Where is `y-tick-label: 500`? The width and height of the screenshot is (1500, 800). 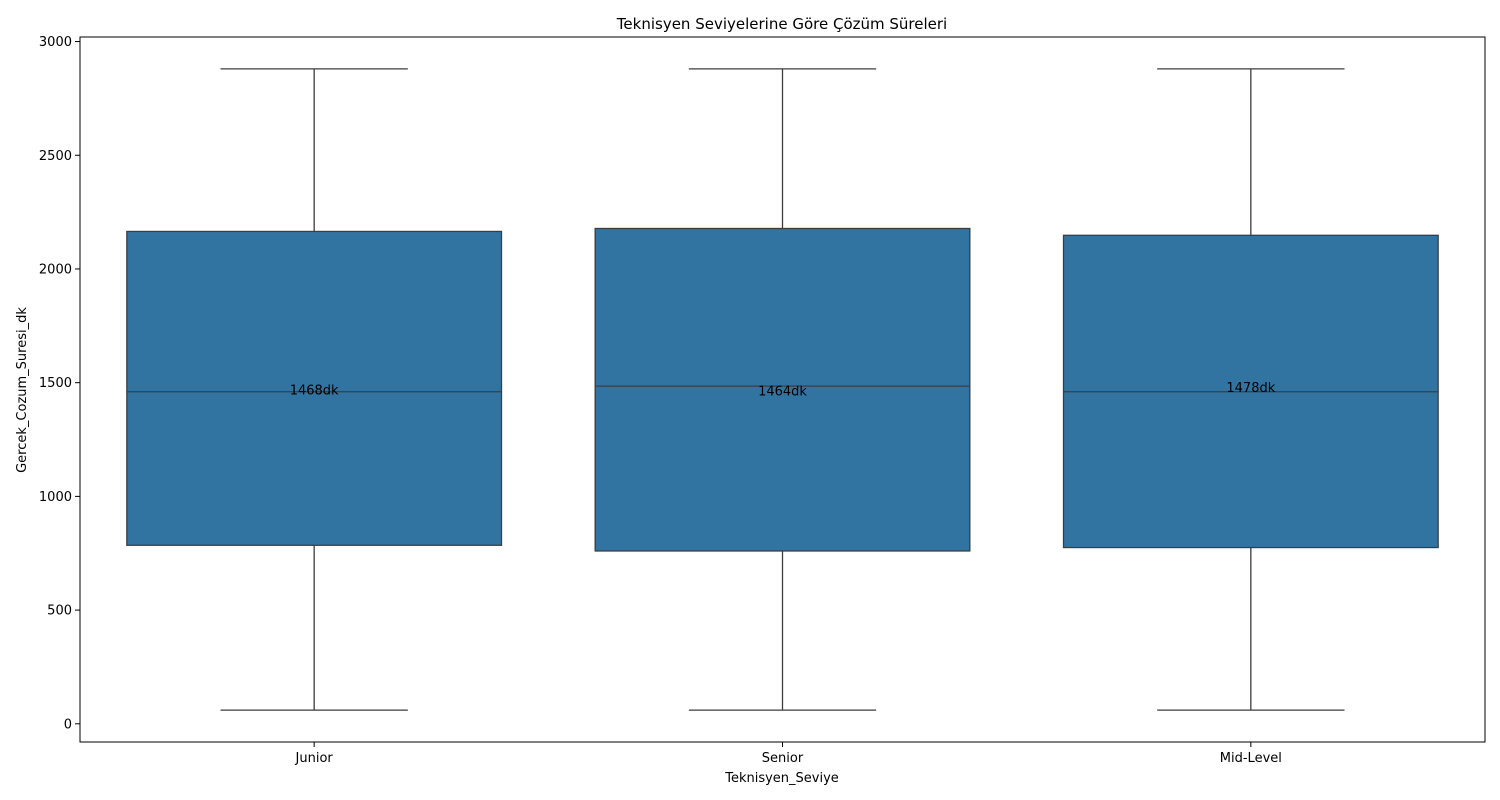 y-tick-label: 500 is located at coordinates (59, 611).